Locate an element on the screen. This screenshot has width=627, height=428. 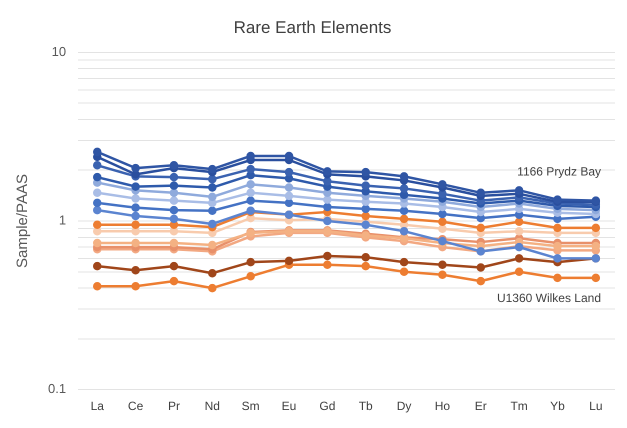
x-tick-label: Ce is located at coordinates (136, 406).